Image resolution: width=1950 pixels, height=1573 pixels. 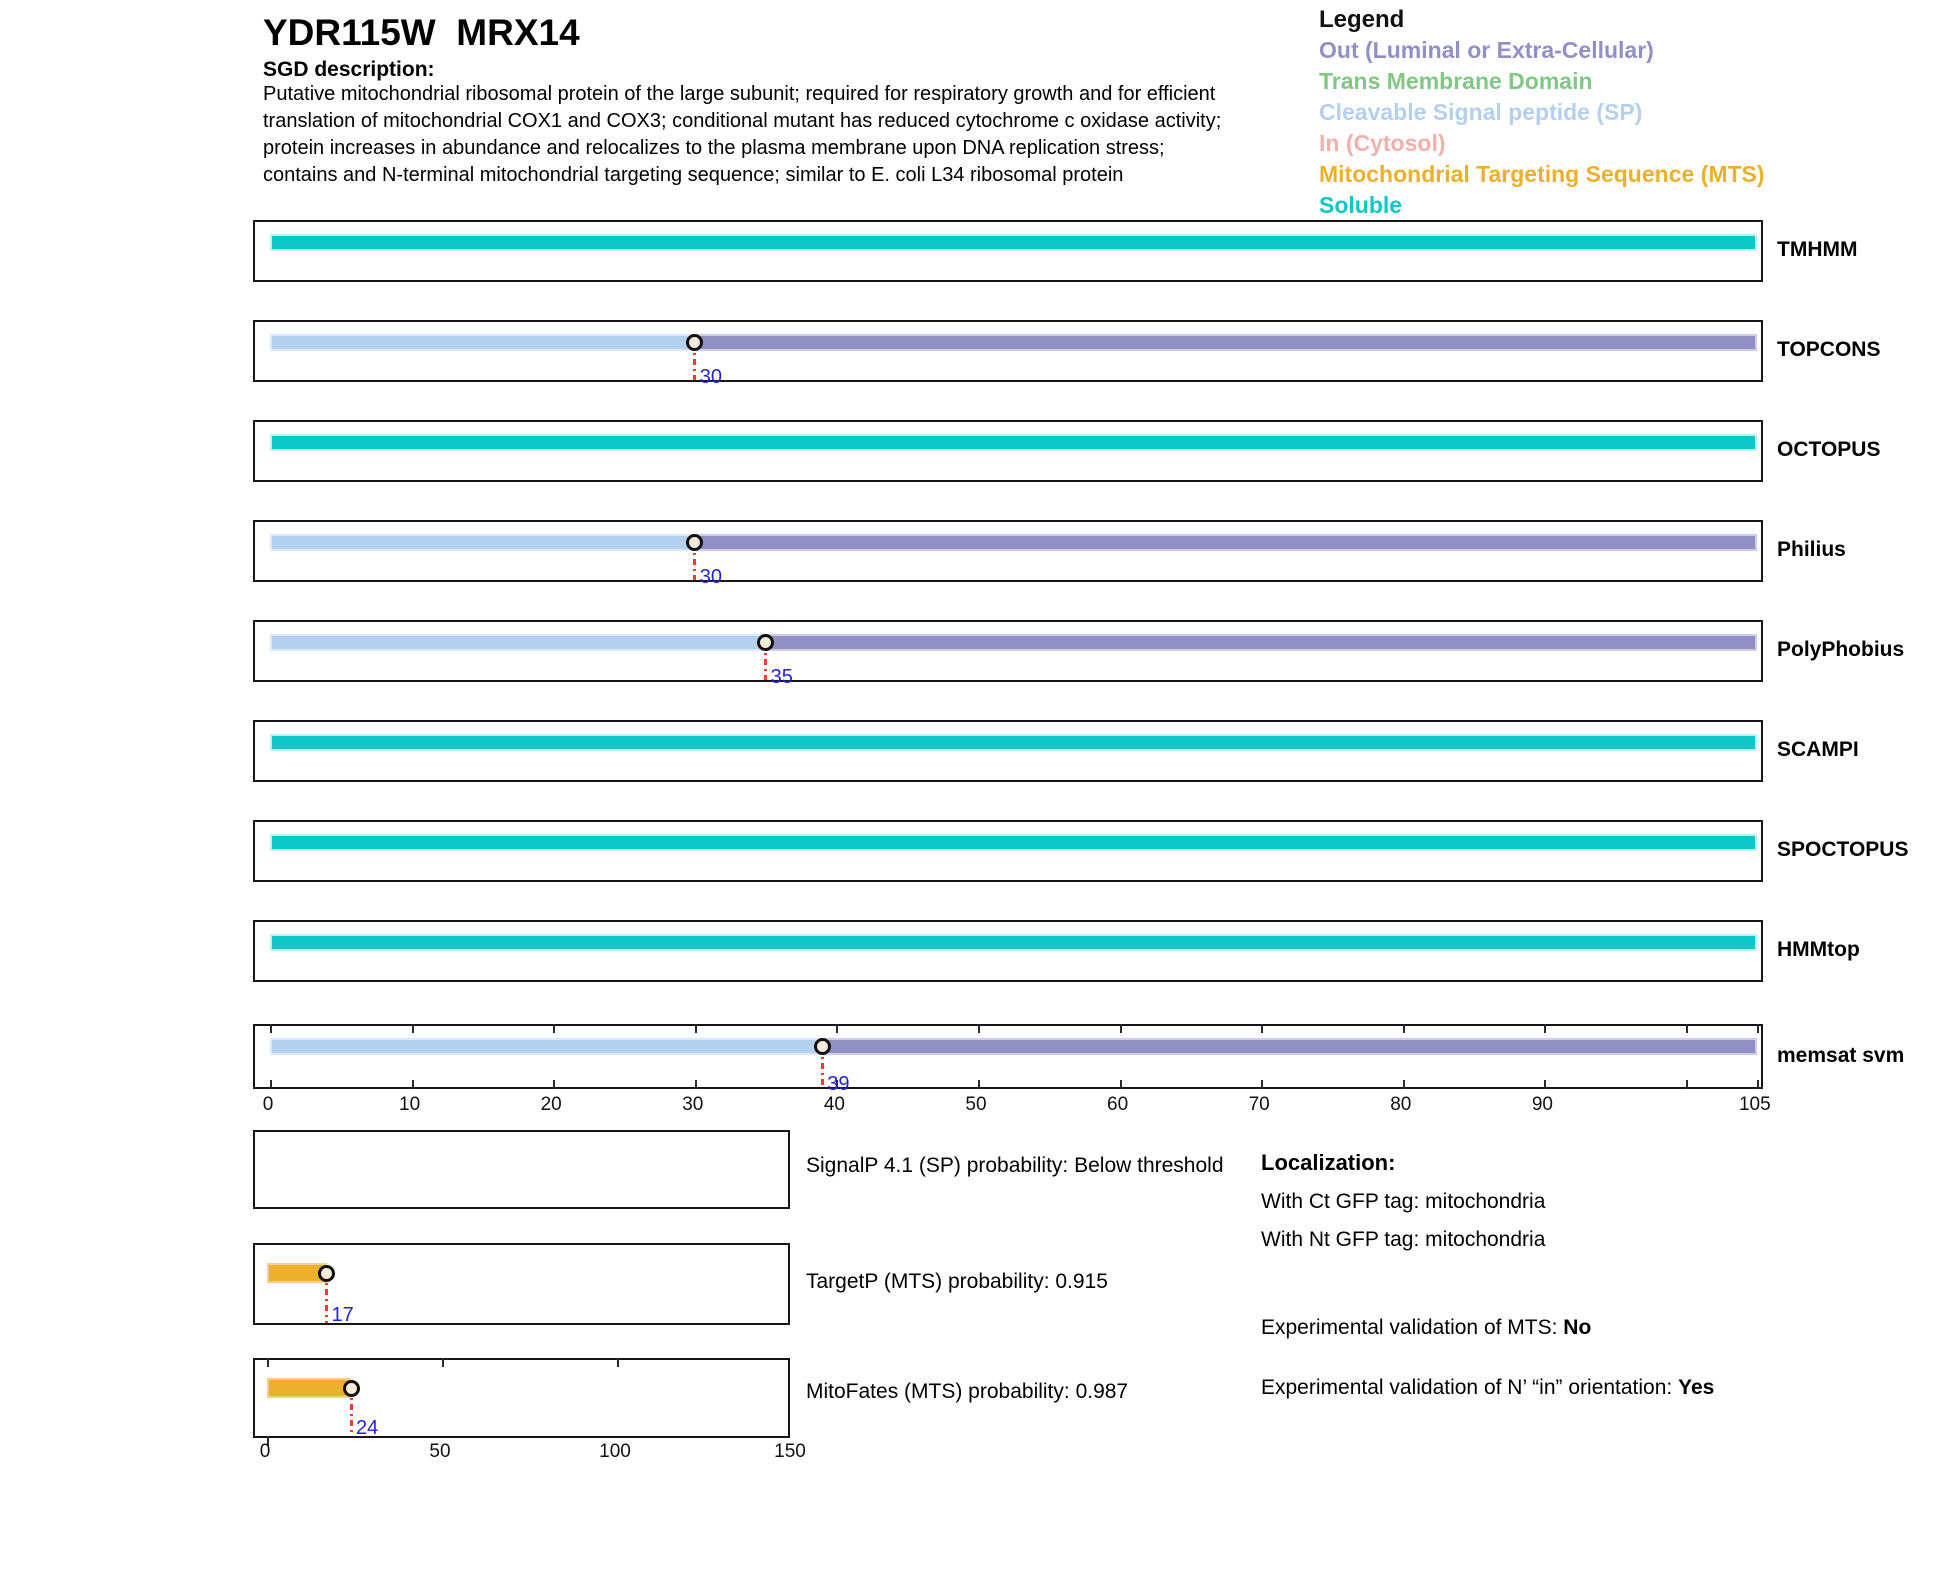 What do you see at coordinates (967, 1391) in the screenshot?
I see `mitofates-caption: MitoFates (MTS) probability: 0.987` at bounding box center [967, 1391].